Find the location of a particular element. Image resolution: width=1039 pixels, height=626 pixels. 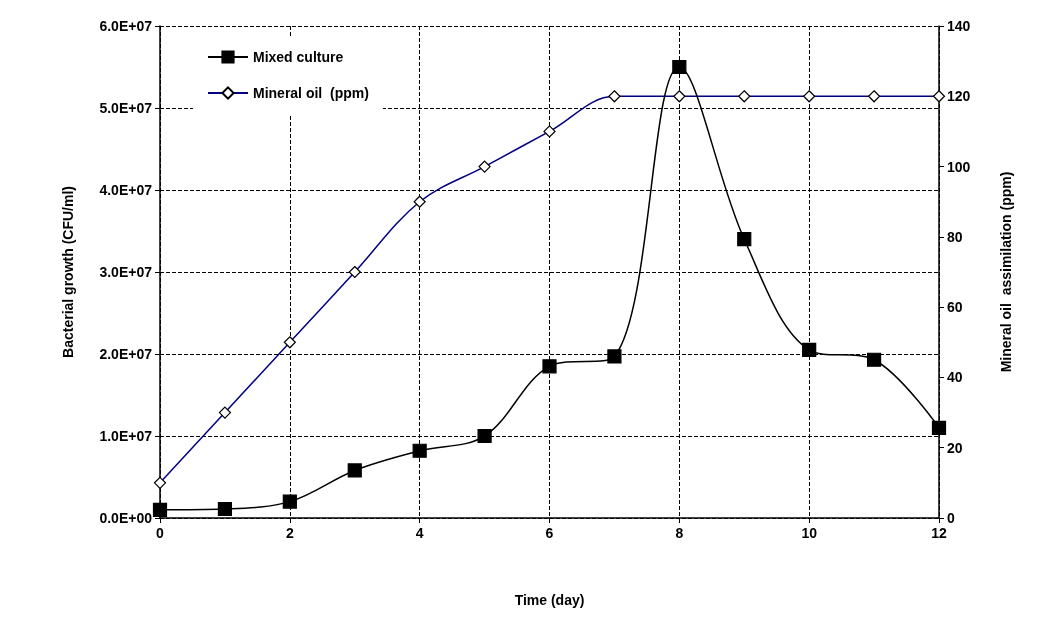

x-tick-label: 2 is located at coordinates (289, 533).